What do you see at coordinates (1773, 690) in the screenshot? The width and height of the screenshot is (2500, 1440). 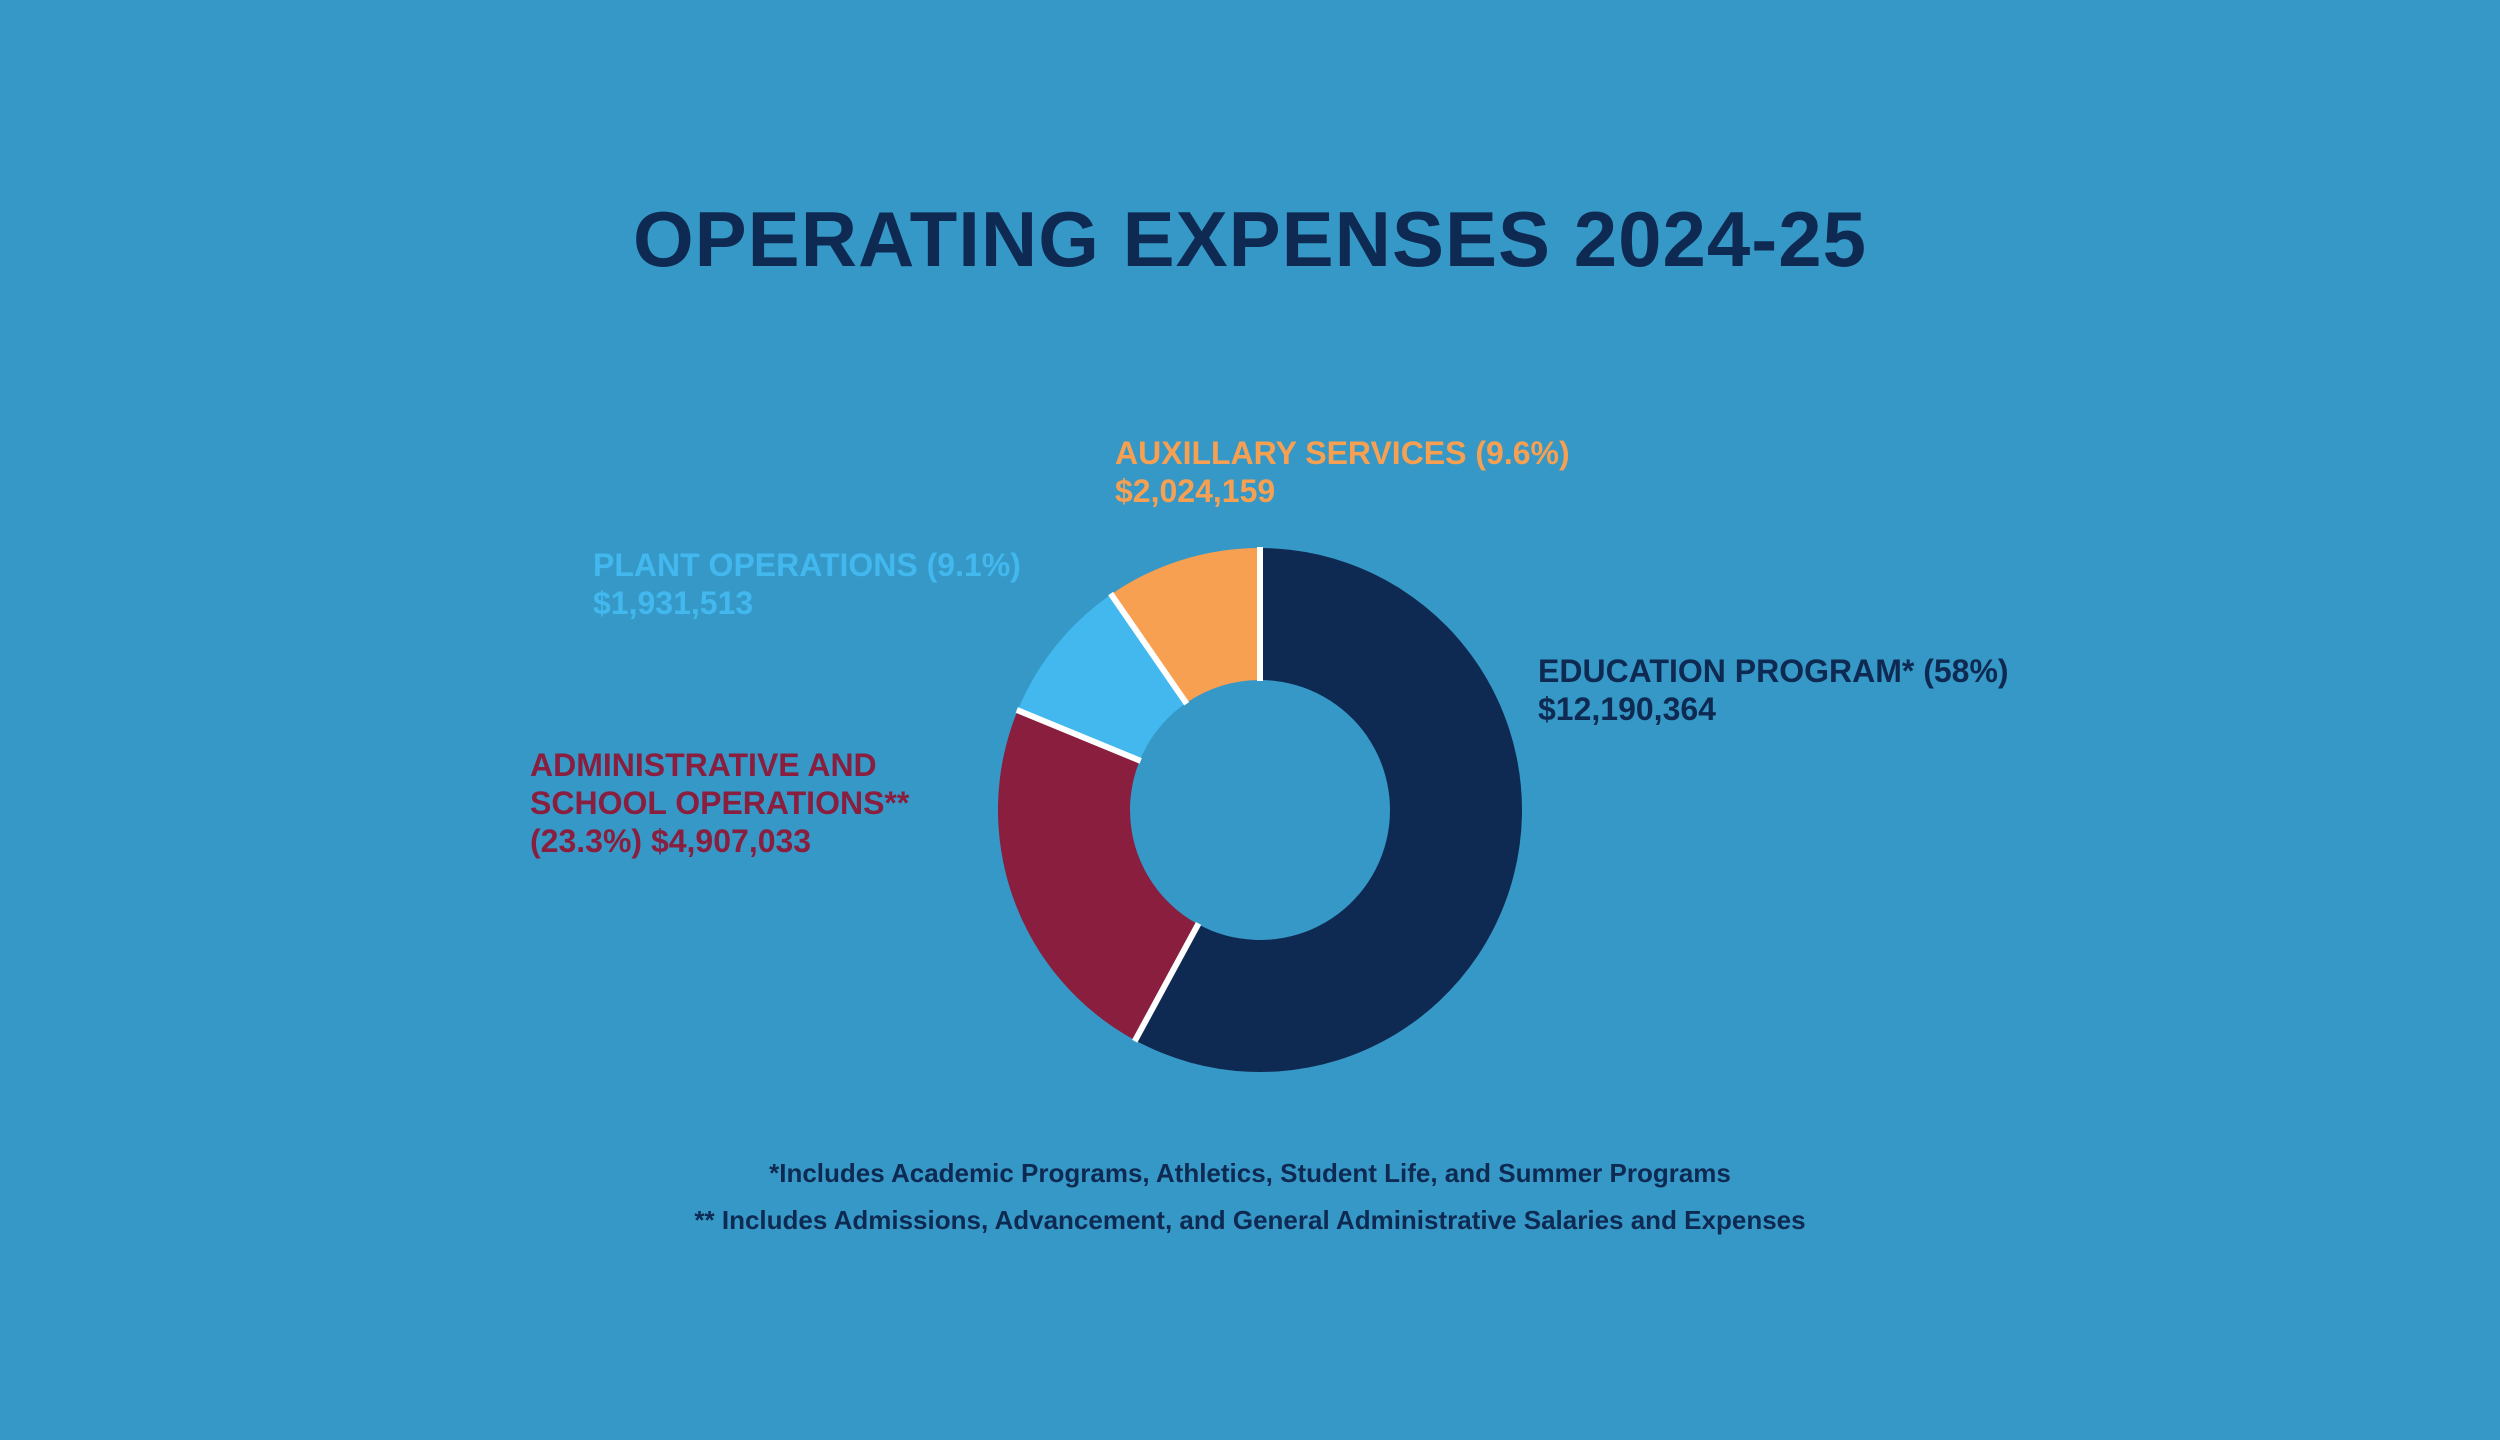 I see `label-education-program: EDUCATION PROGRAM* (58%) $12,190,364` at bounding box center [1773, 690].